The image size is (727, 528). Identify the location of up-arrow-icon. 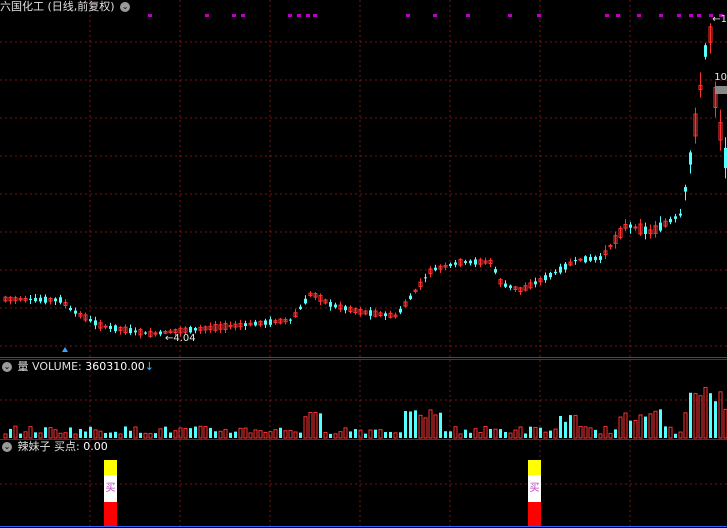
(65, 349).